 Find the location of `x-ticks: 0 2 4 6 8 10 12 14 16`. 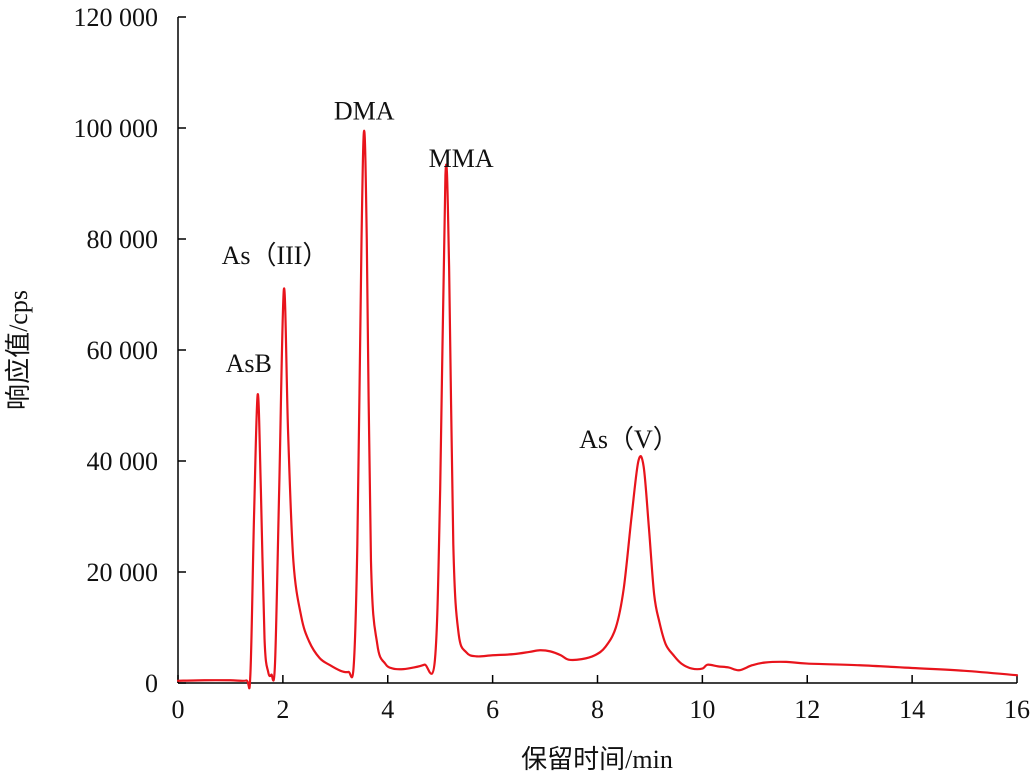

x-ticks: 0 2 4 6 8 10 12 14 16 is located at coordinates (601, 699).